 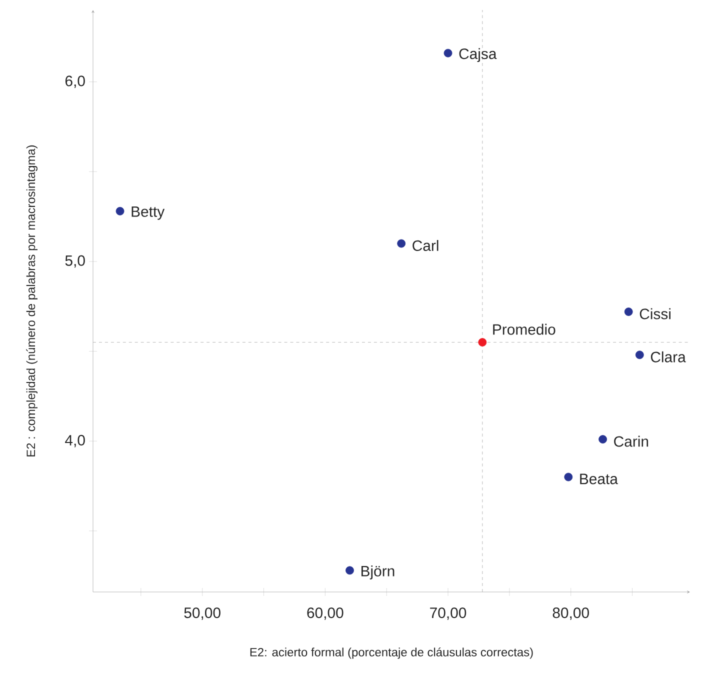 I want to click on x-tick-label: 50,00, so click(x=202, y=614).